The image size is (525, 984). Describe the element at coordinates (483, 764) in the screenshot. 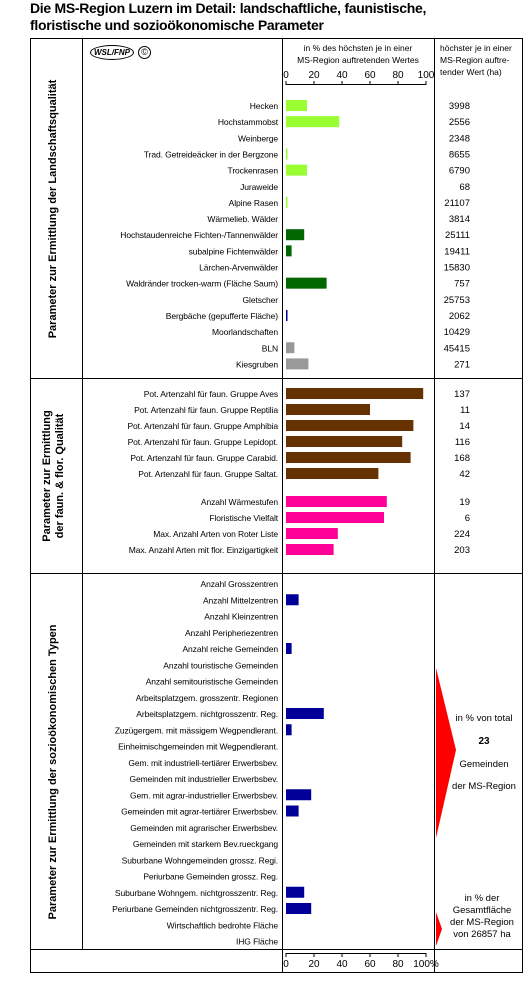

I see `total-note-line-2: Gemeinden` at that location.